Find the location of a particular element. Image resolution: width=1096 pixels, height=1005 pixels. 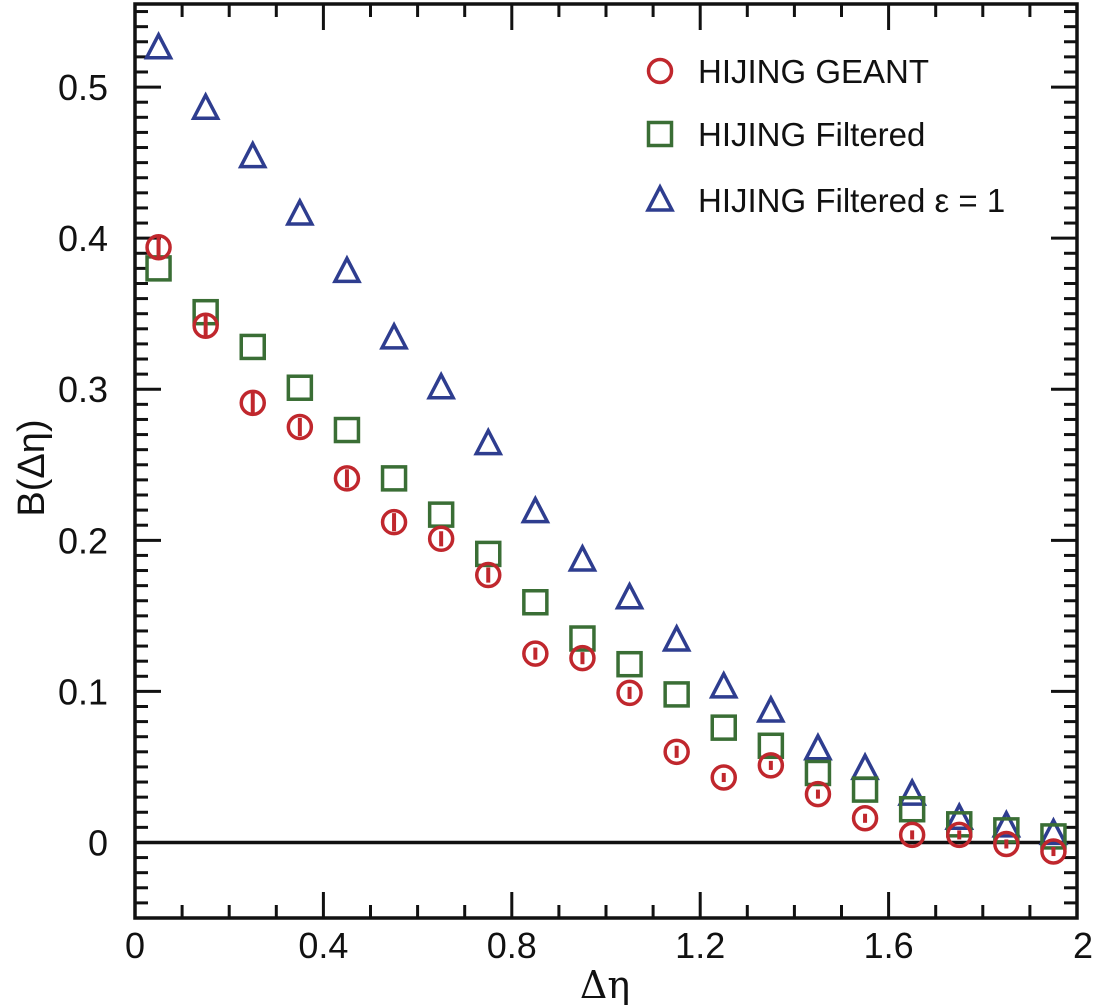

x-tick-label: 1.2 is located at coordinates (700, 945).